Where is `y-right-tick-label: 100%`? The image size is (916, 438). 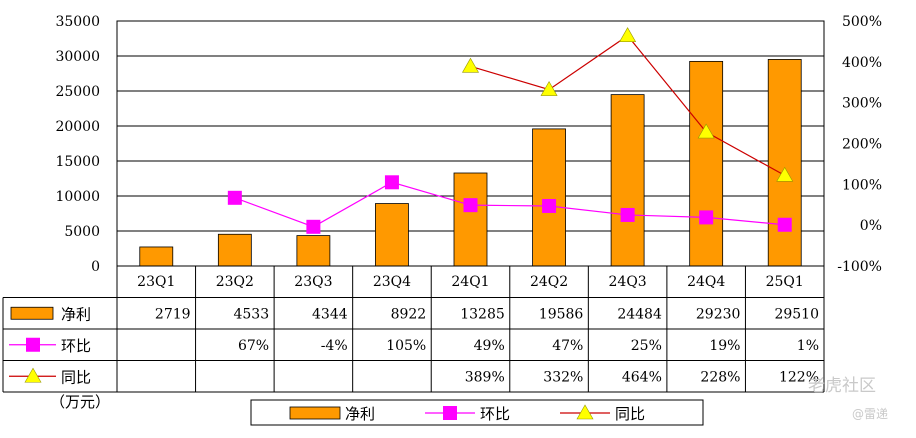
y-right-tick-label: 100% is located at coordinates (862, 185).